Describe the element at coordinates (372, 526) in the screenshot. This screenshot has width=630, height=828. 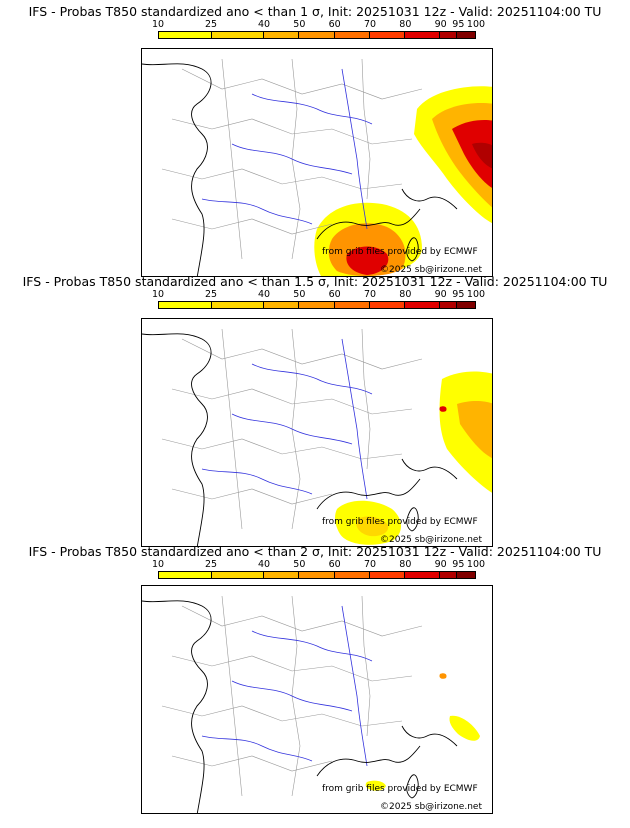
I see `gulf-probability-core` at that location.